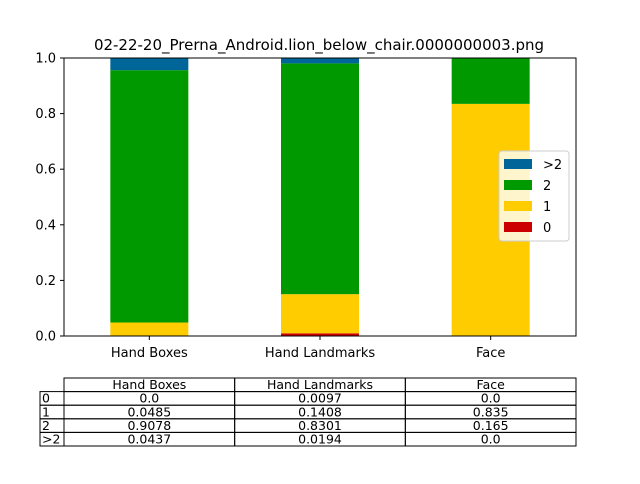 The width and height of the screenshot is (640, 484). I want to click on table-row-header: 1, so click(46, 411).